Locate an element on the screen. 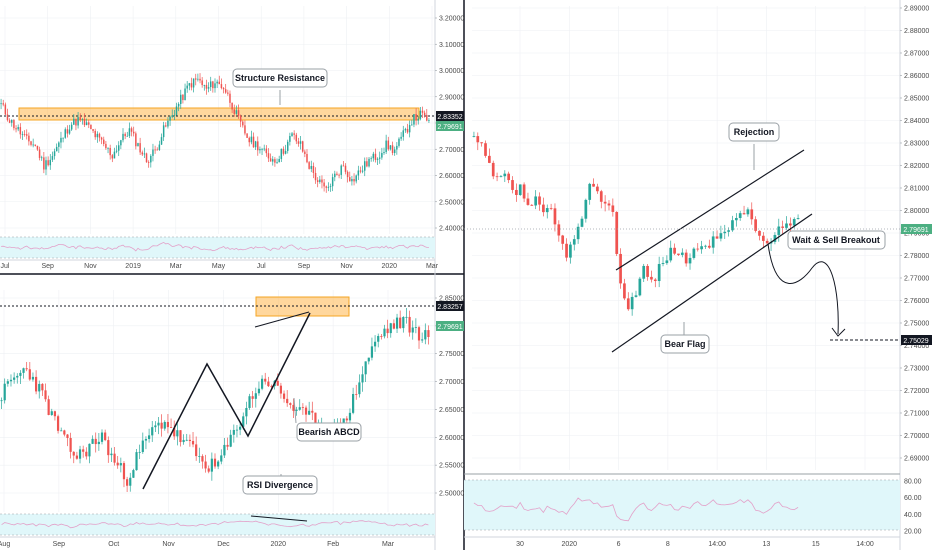 The image size is (932, 550). price-tick-label: 2.78000 is located at coordinates (916, 256).